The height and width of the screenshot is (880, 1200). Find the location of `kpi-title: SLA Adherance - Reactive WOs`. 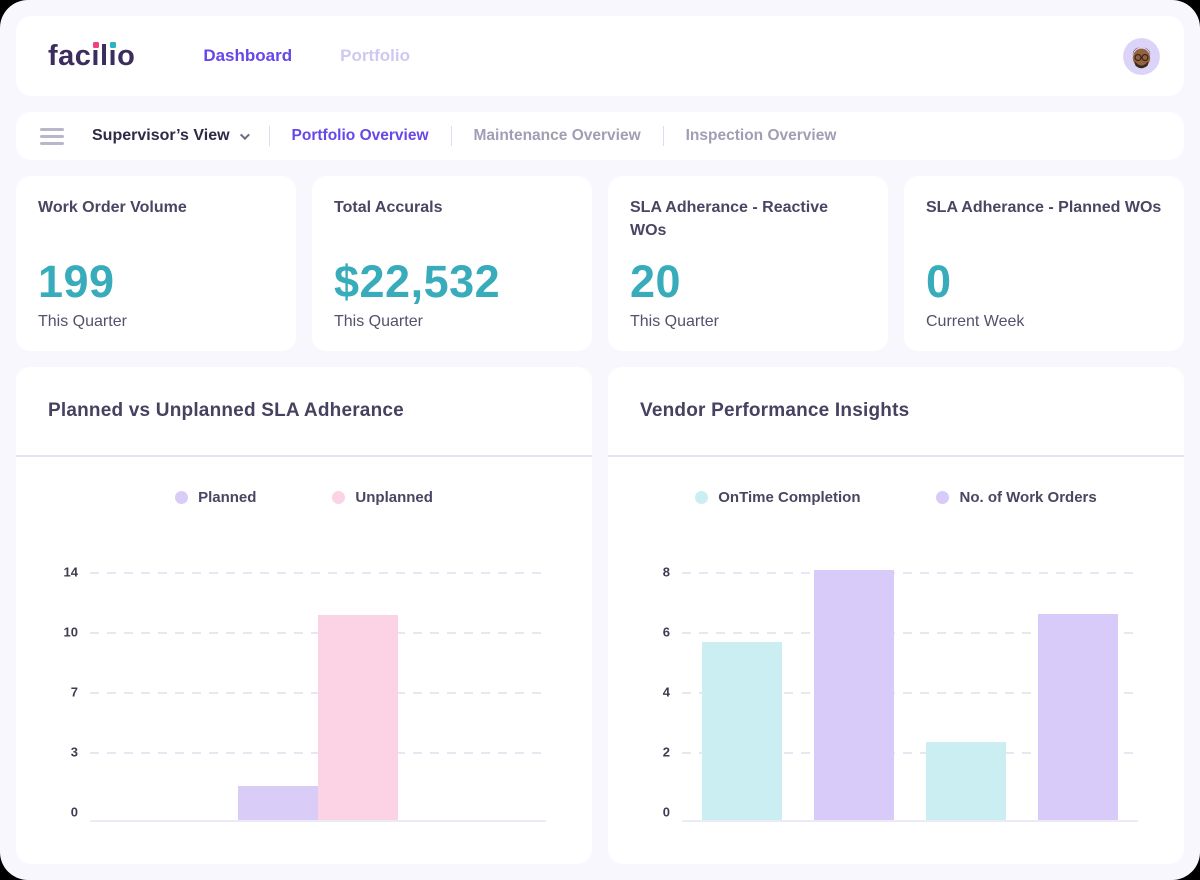

kpi-title: SLA Adherance - Reactive WOs is located at coordinates (729, 219).